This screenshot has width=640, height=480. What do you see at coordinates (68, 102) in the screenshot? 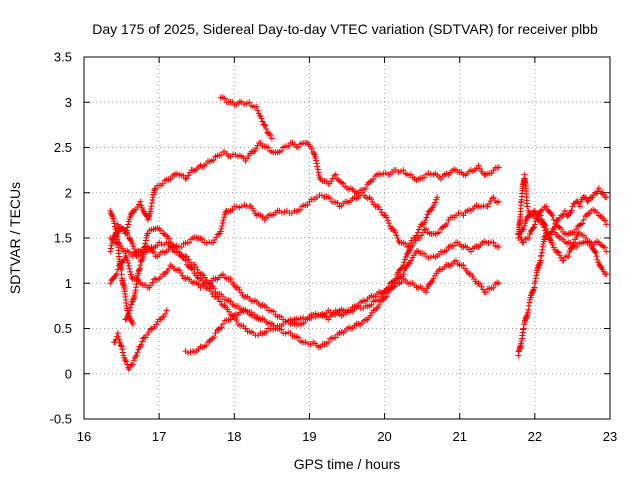
I see `y-tick-label: 3` at bounding box center [68, 102].